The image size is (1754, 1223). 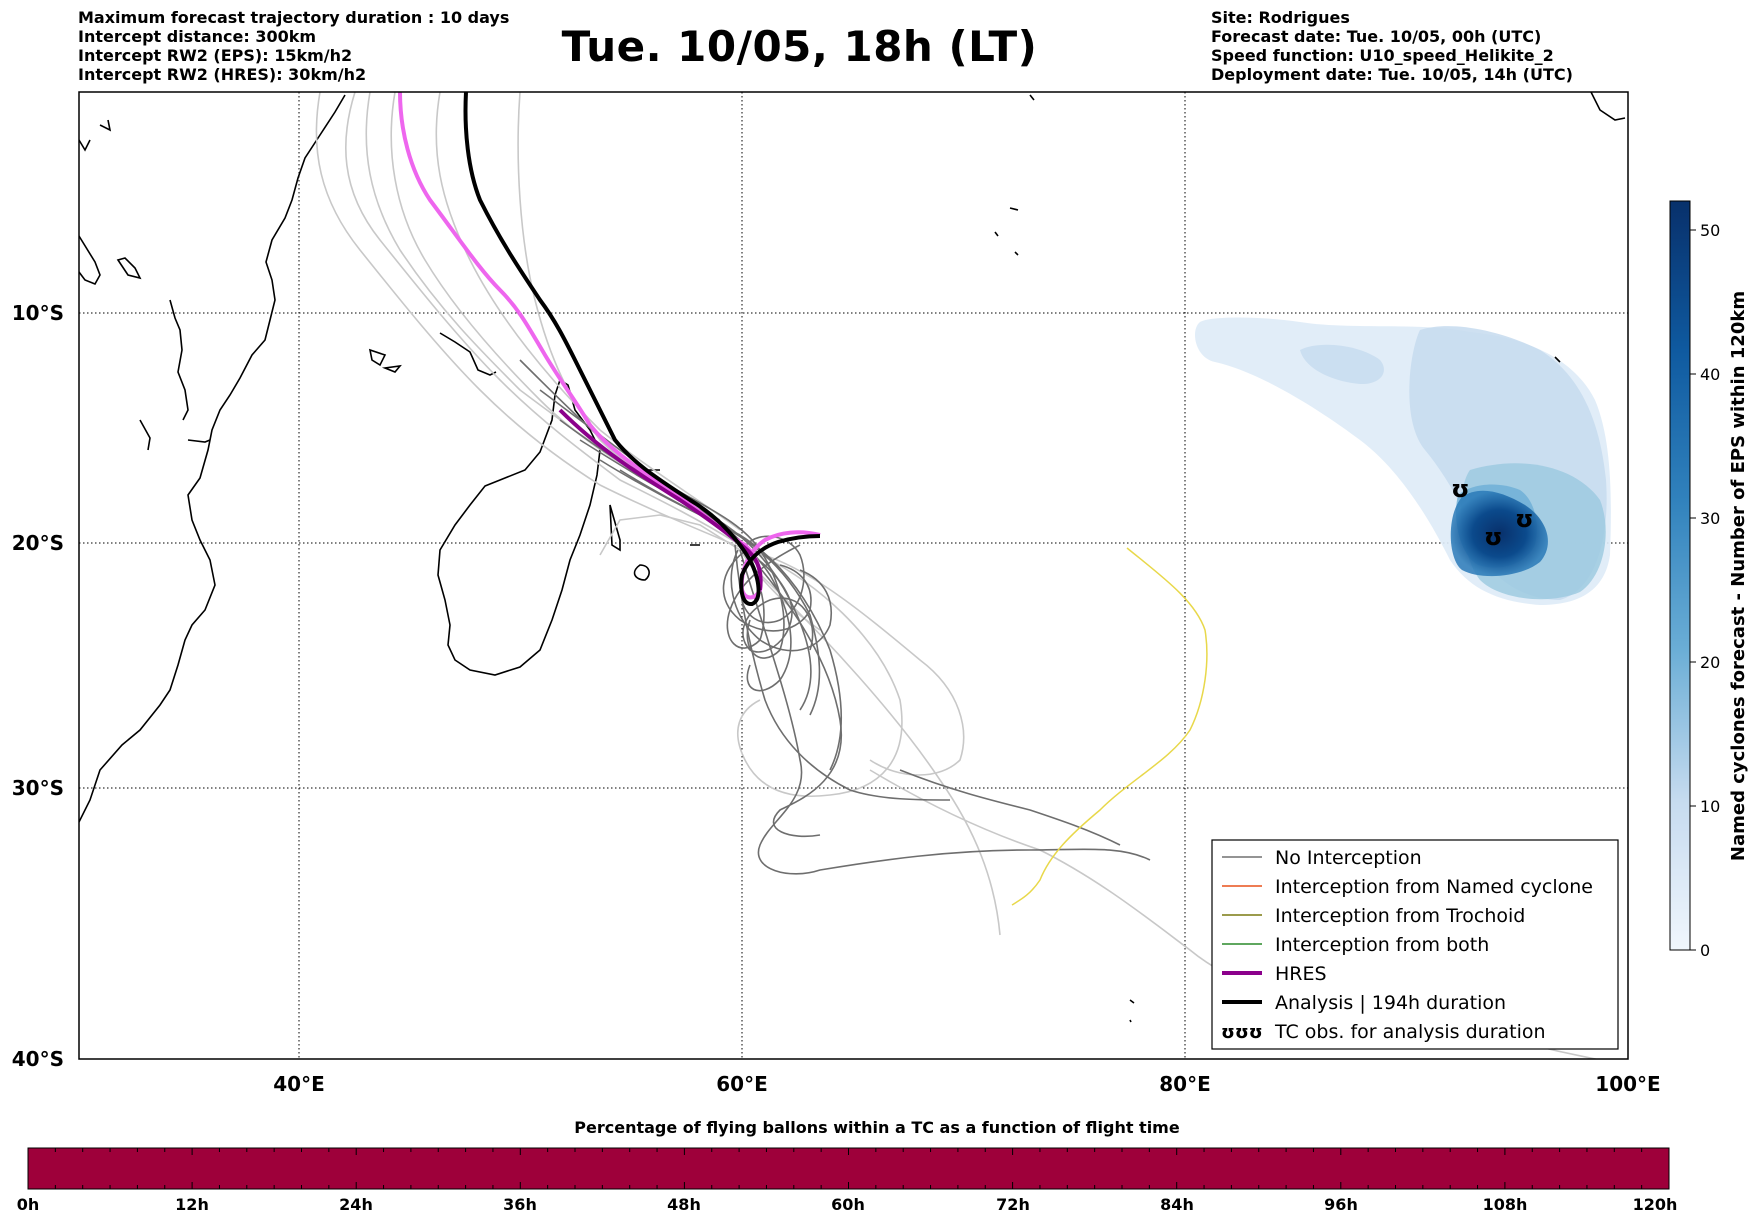 What do you see at coordinates (1705, 590) in the screenshot?
I see `colorbar-ticks: 0 10 20 30 40 50` at bounding box center [1705, 590].